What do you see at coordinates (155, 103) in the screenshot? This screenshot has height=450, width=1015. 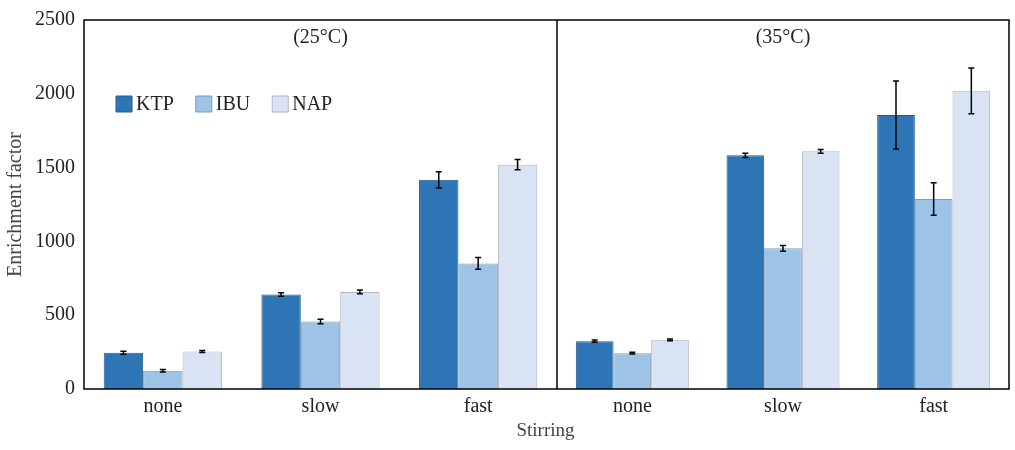 I see `legend-label: KTP` at bounding box center [155, 103].